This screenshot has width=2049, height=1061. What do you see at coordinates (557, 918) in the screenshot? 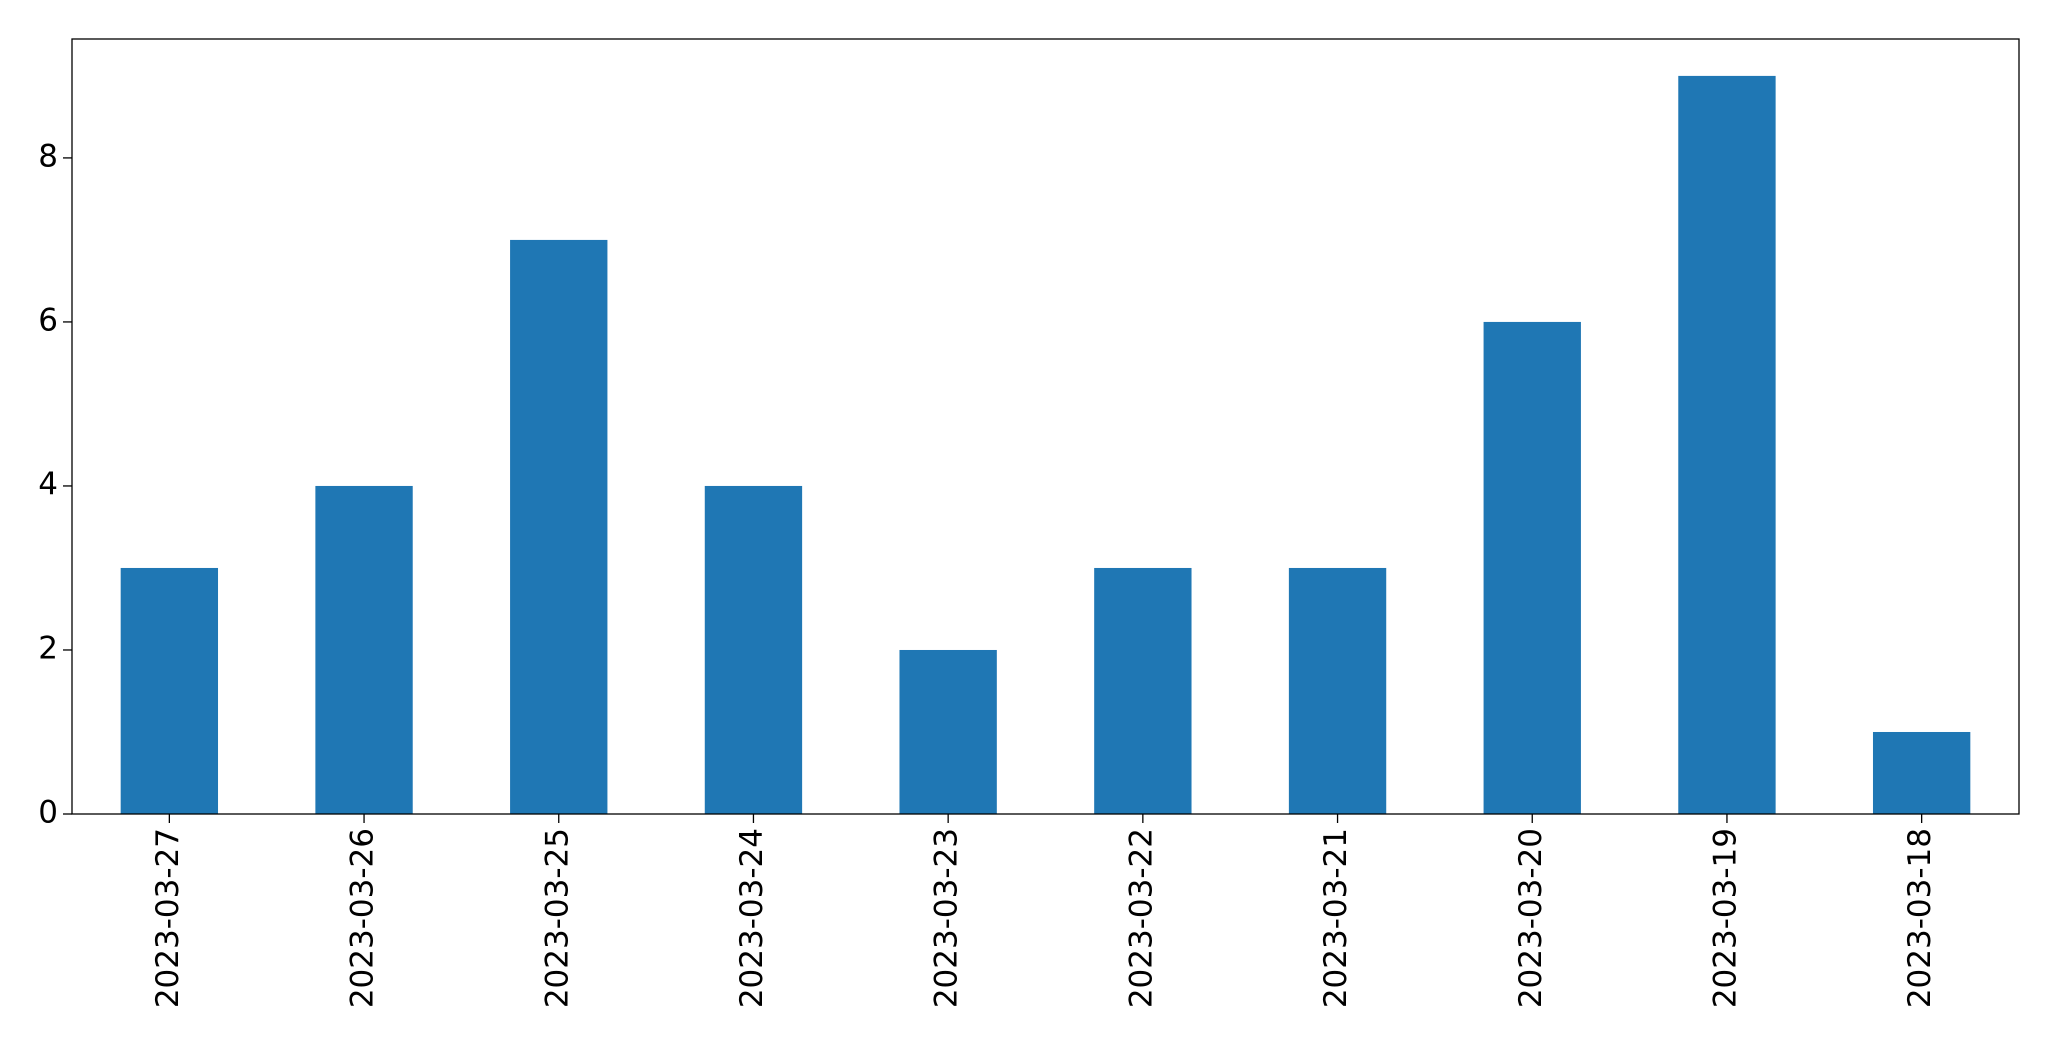
I see `x-tick-label: 2023-03-25` at bounding box center [557, 918].